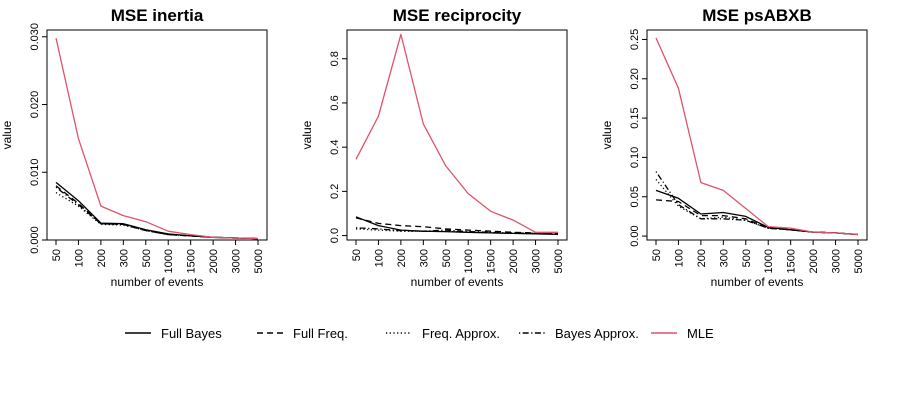 This screenshot has width=900, height=412. Describe the element at coordinates (747, 258) in the screenshot. I see `panel-3-x-tick-label: 500` at that location.